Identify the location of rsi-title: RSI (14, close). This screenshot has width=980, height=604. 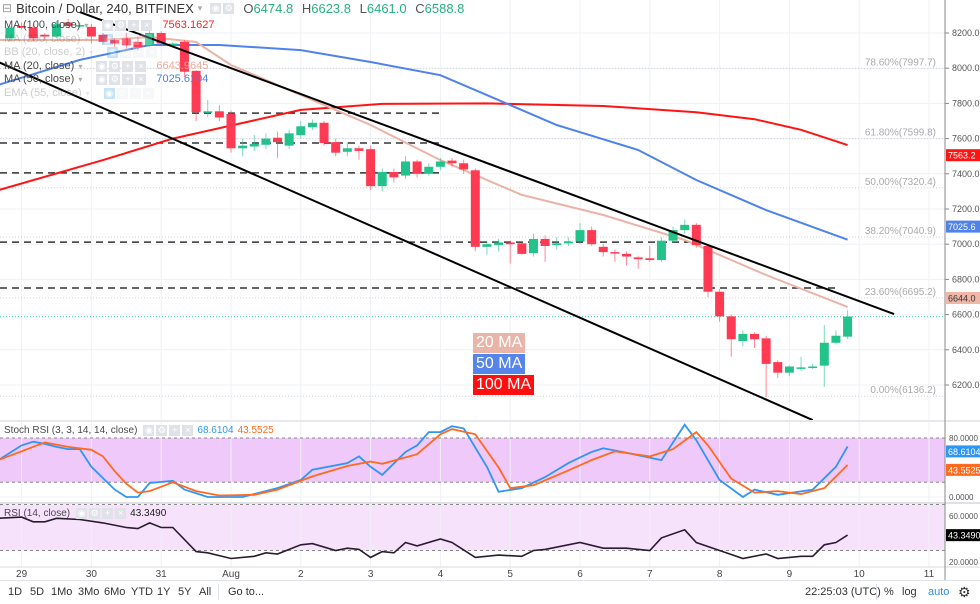
(37, 513).